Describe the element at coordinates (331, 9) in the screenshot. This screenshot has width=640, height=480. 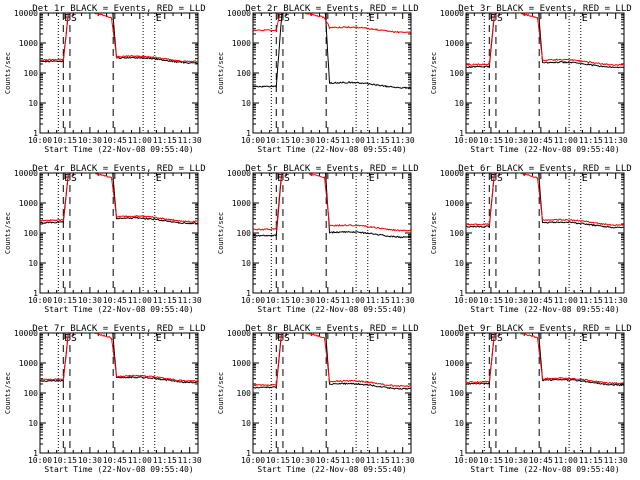
I see `chart-title: Det 2r BLACK = Events, RED = LLD` at that location.